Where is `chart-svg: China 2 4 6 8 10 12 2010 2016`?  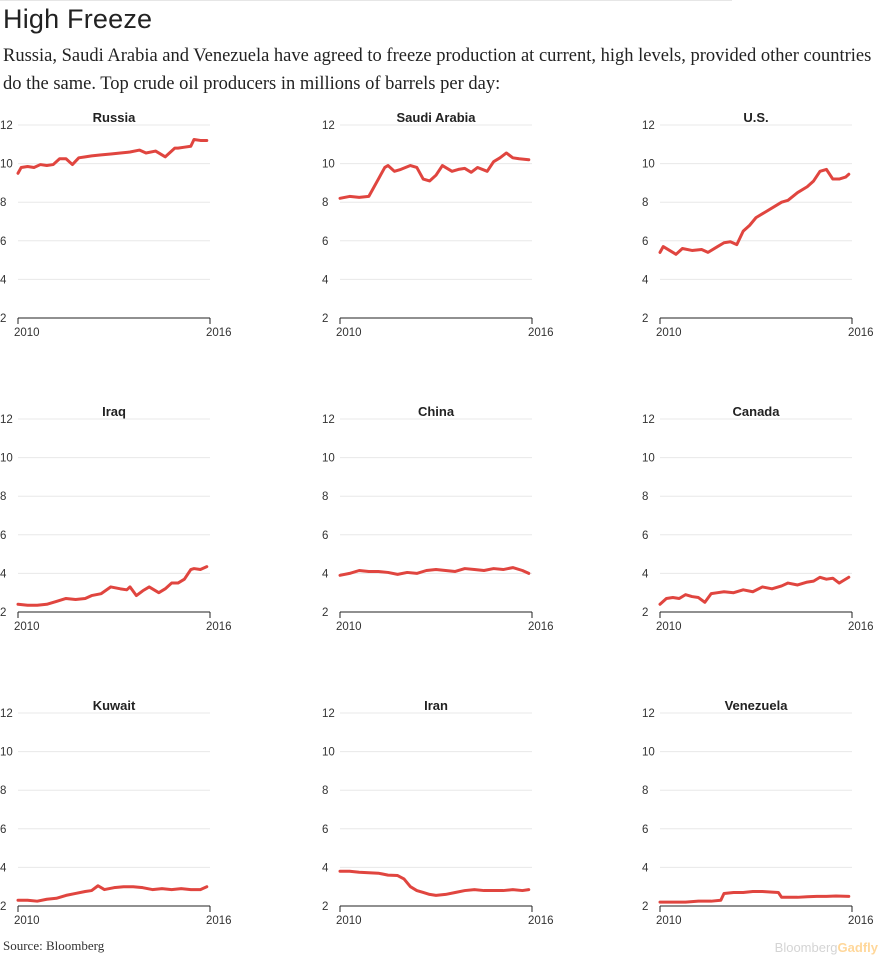
chart-svg: China 2 4 6 8 10 12 2010 2016 is located at coordinates (438, 518).